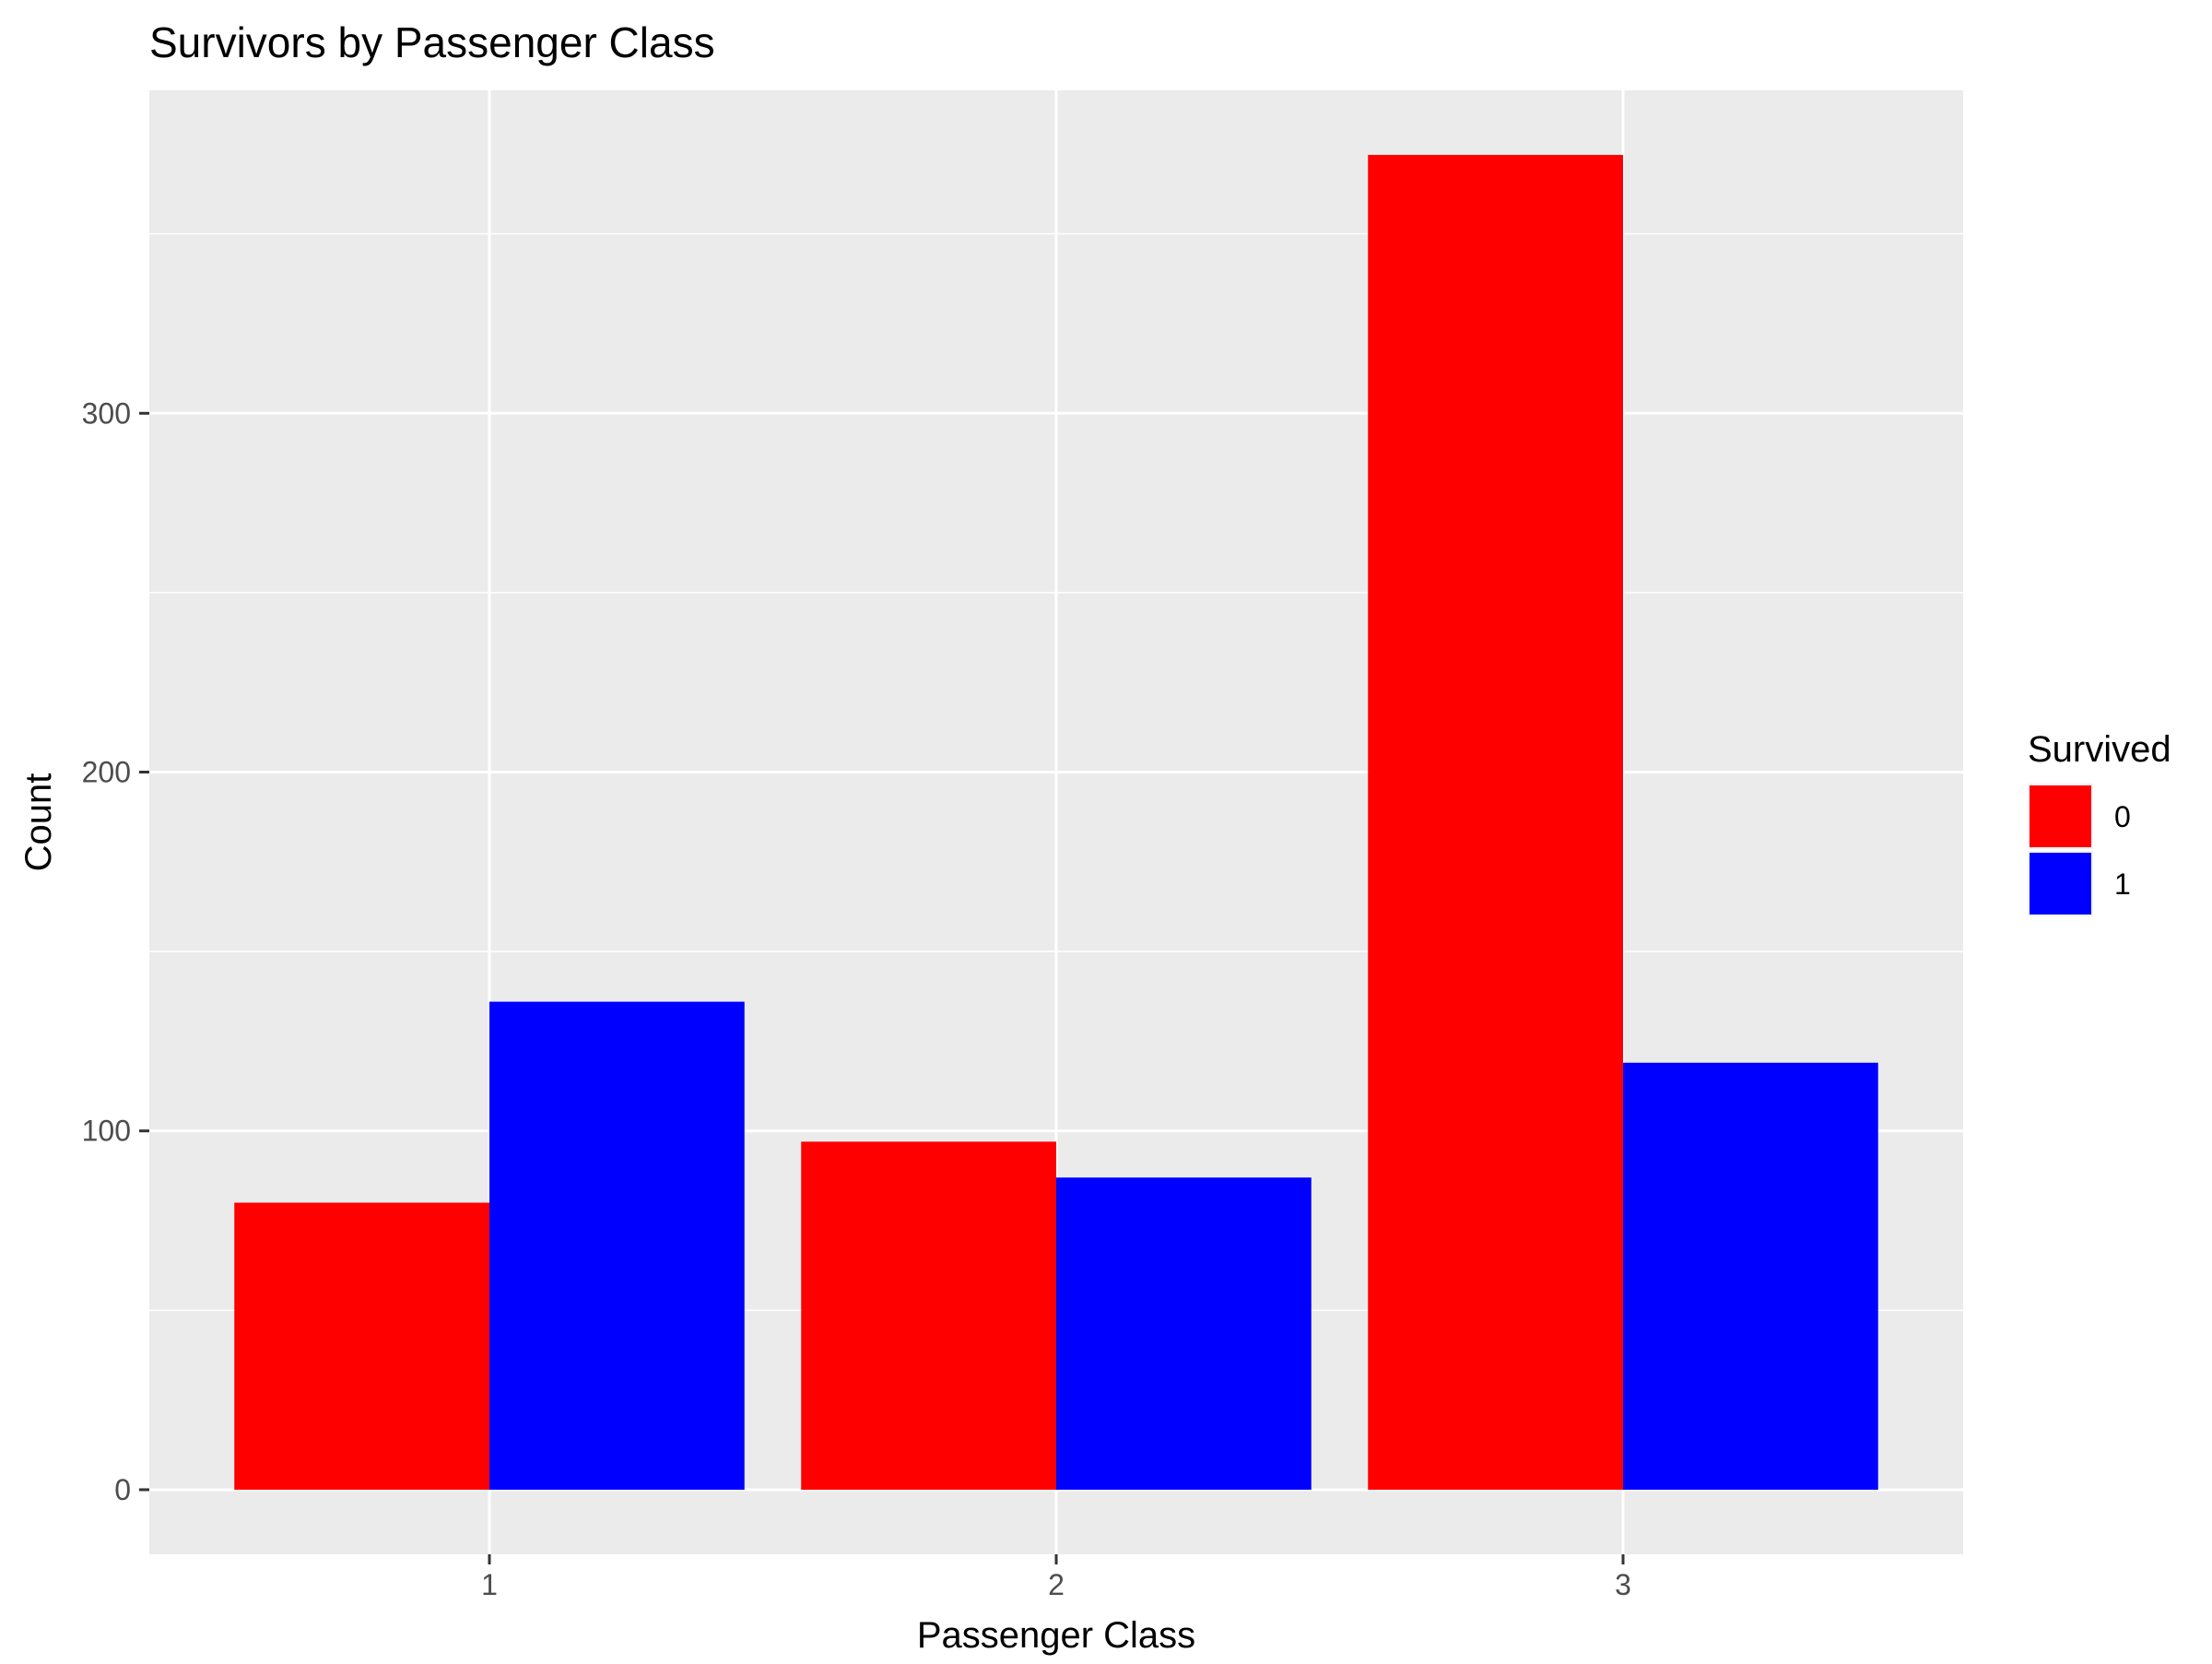  What do you see at coordinates (122, 1489) in the screenshot?
I see `y-tick-label: 0` at bounding box center [122, 1489].